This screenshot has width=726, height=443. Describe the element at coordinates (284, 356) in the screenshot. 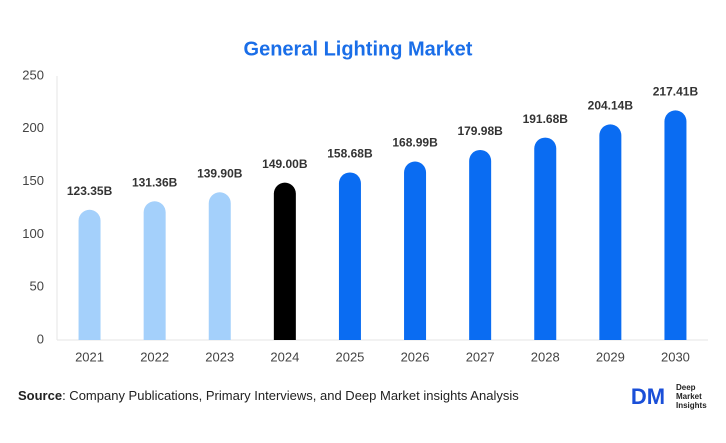

I see `x-tick-label: 2024` at that location.